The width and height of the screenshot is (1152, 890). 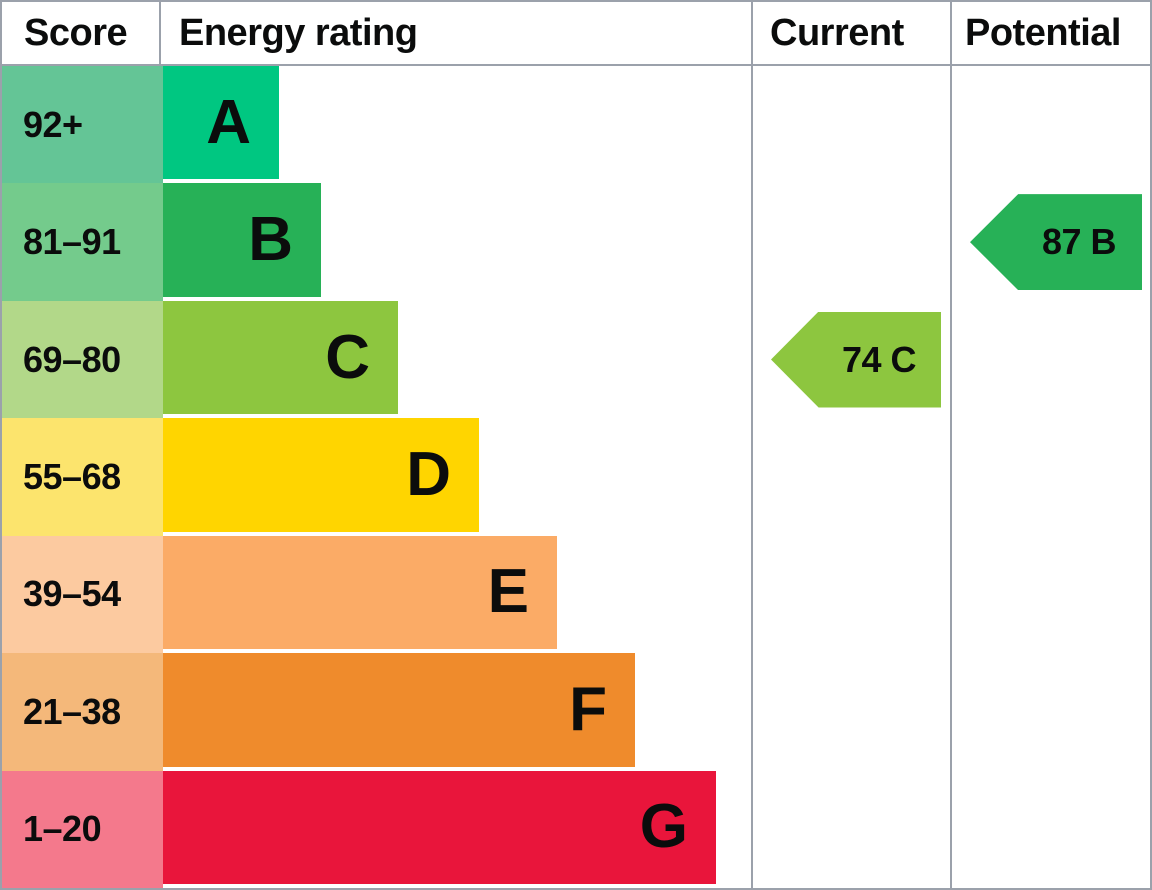 I want to click on score-cell-f: 21–38, so click(x=82, y=712).